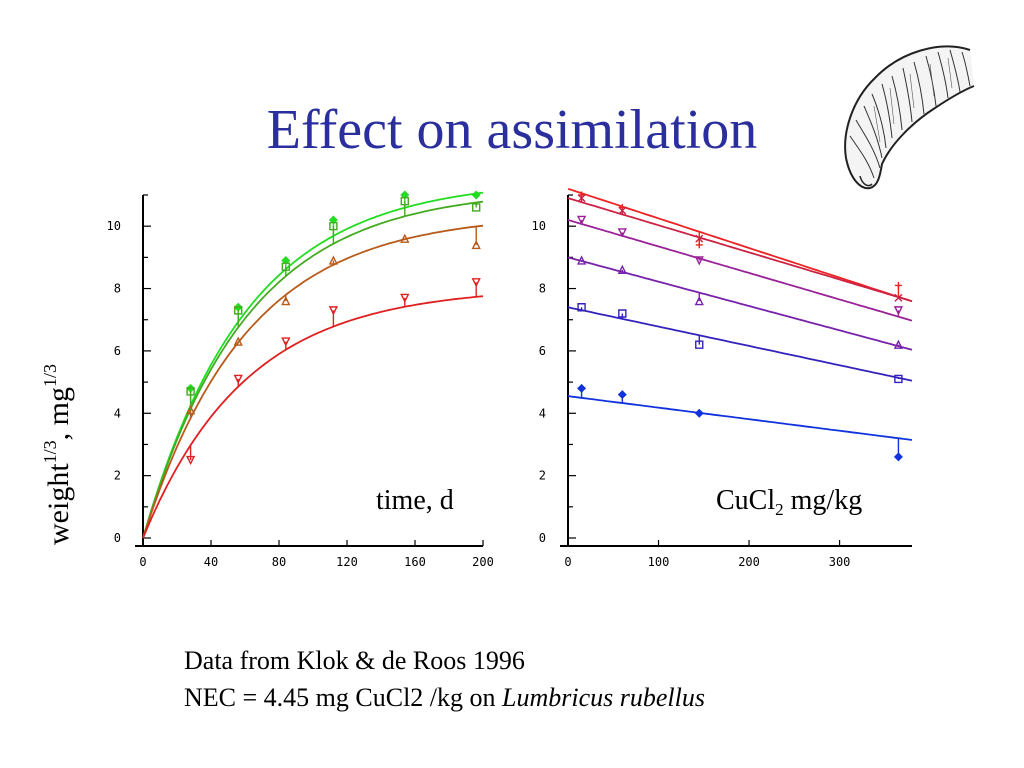  I want to click on y-axis-label: weight1/3, mg1/3, so click(58, 454).